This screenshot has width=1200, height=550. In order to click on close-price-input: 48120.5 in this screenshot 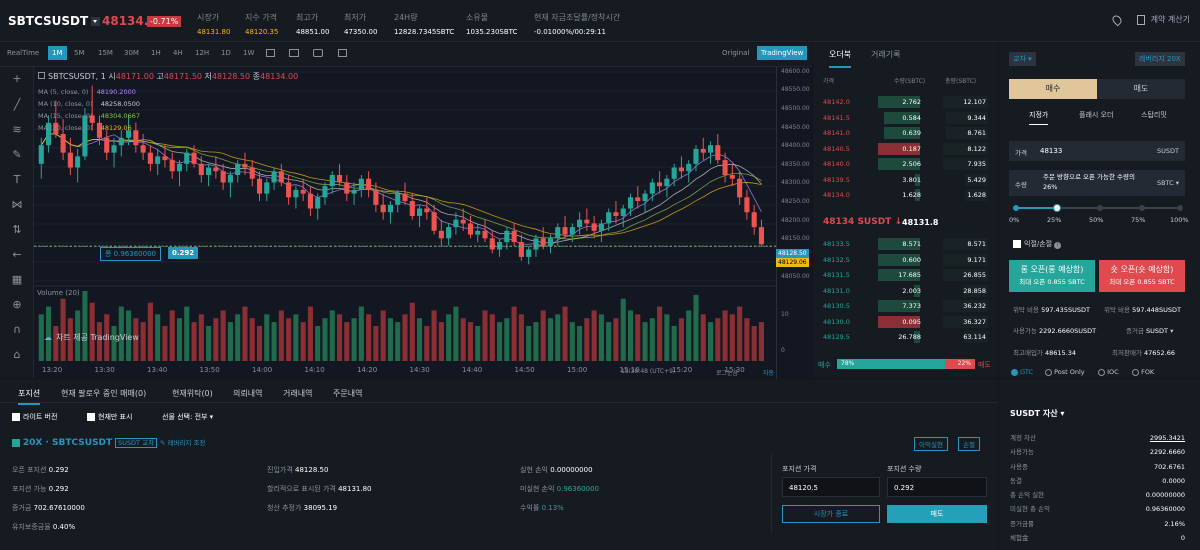, I will do `click(831, 487)`.